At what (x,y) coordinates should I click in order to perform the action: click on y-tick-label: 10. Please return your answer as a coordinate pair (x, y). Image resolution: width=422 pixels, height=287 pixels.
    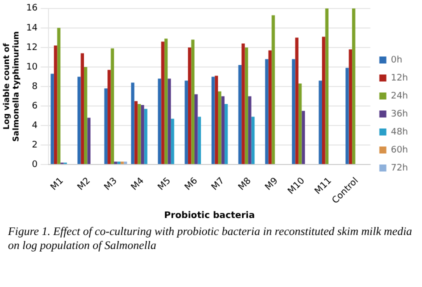
    Looking at the image, I should click on (32, 67).